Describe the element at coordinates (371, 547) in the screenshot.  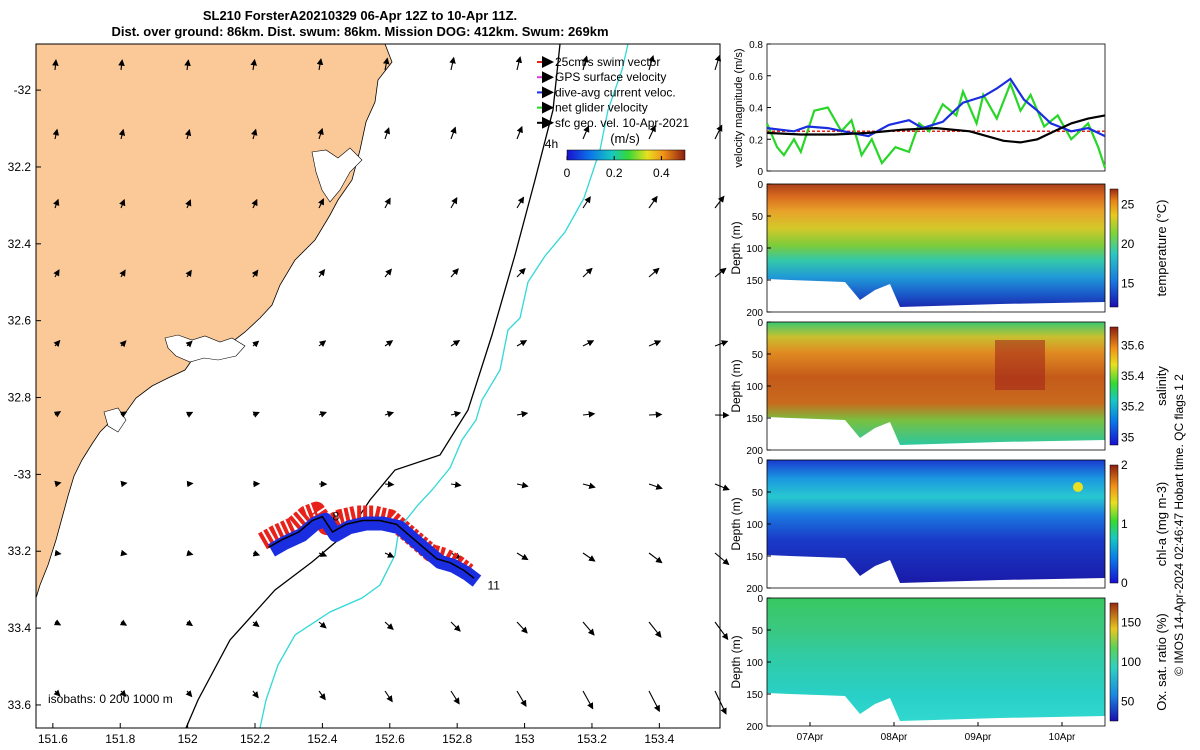
I see `track-line` at that location.